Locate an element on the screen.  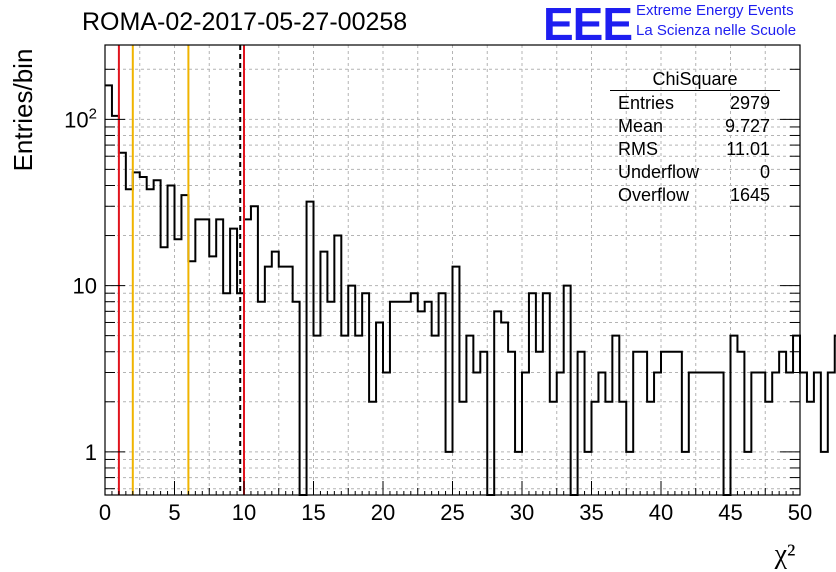
x-axis-label: χ² is located at coordinates (785, 554).